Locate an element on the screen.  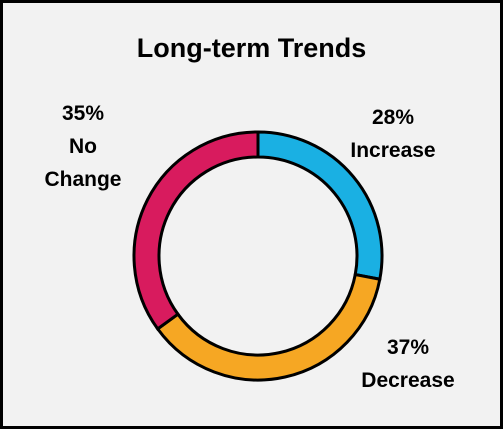
percent-label: 28% is located at coordinates (393, 117).